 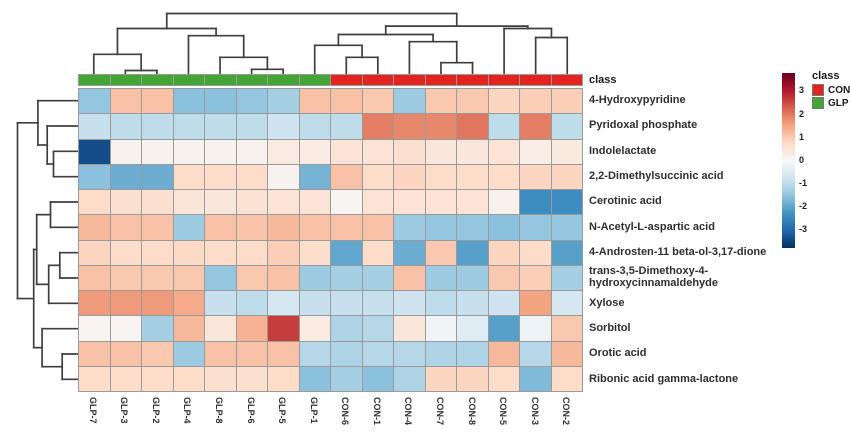 I want to click on row-label: Indolelactate, so click(x=623, y=150).